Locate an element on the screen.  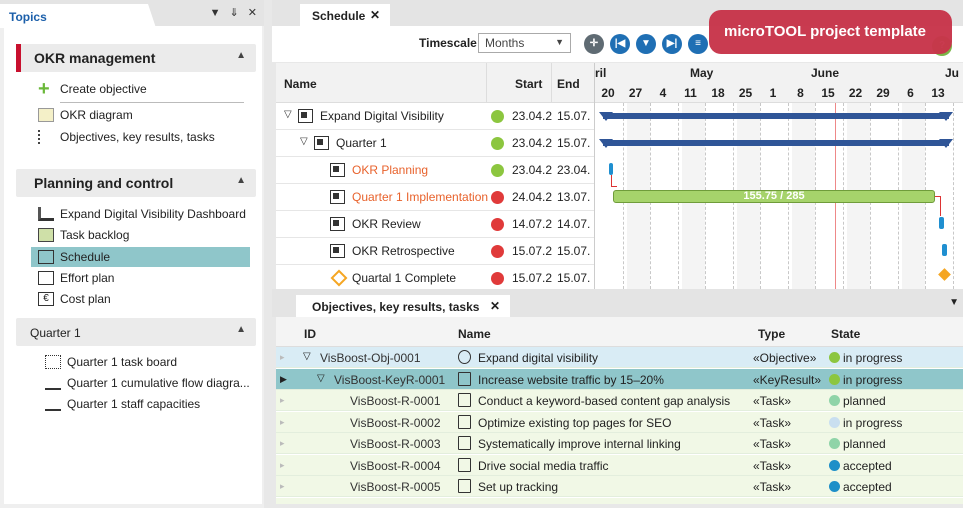
panel-controls: ▼ ⇓ ✕ is located at coordinates (234, 13).